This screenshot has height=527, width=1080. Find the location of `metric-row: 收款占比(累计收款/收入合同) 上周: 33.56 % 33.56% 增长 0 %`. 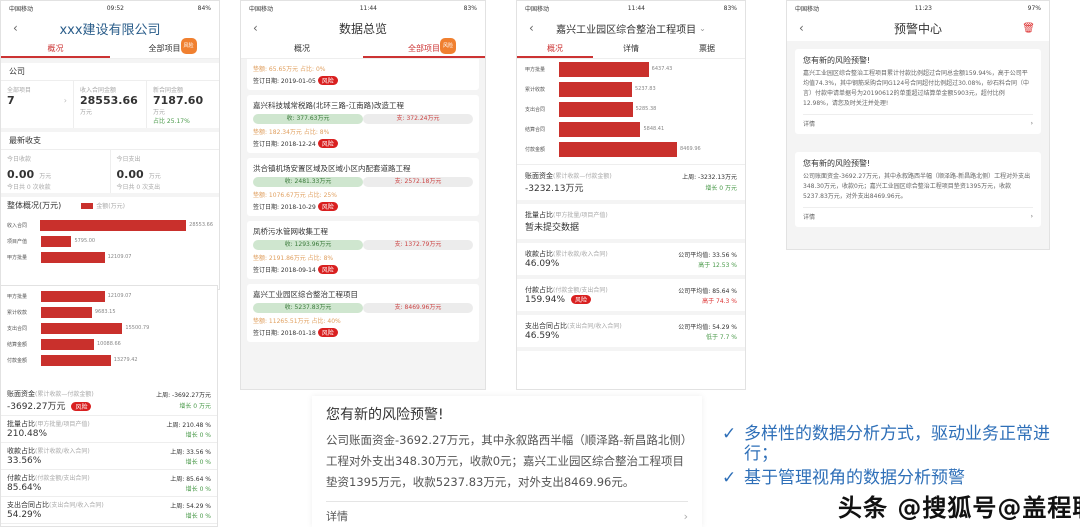

metric-row: 收款占比(累计收款/收入合同) 上周: 33.56 % 33.56% 增长 0 % is located at coordinates (109, 456).